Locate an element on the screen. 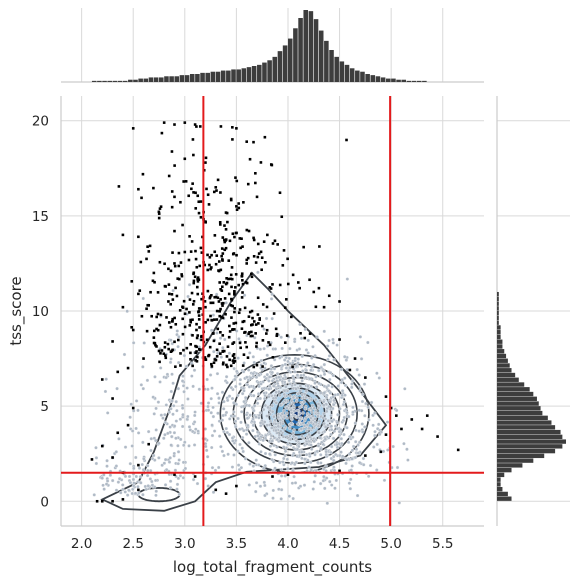  y-tick-label: 15 is located at coordinates (40, 217).